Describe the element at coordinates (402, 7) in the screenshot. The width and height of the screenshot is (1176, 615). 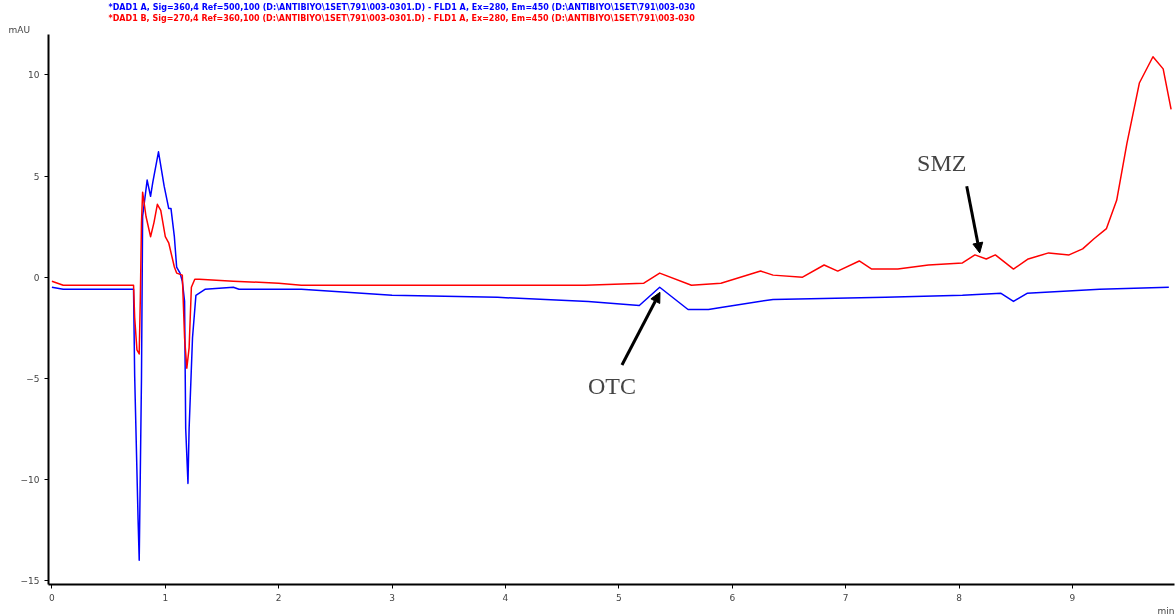
I see `text: *DAD1 A, Sig=360,4 Ref=500,100 (D:\ANTIBIYO\1SET\791\003-0301.D) - FLD1 A, Ex=280, Em=450 (D:\ANTIBIYO\1SET\791\003-030` at that location.